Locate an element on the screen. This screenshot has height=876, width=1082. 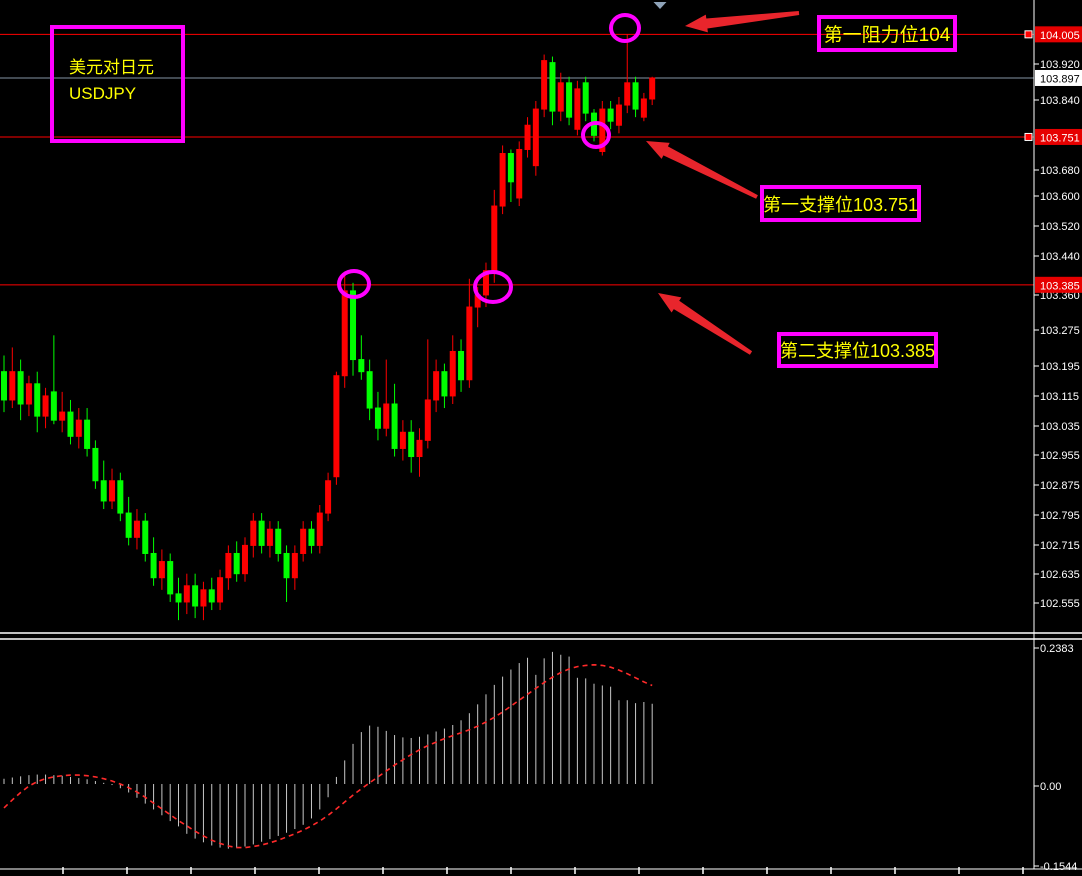
level-price-badge: 103.385 is located at coordinates (1058, 284).